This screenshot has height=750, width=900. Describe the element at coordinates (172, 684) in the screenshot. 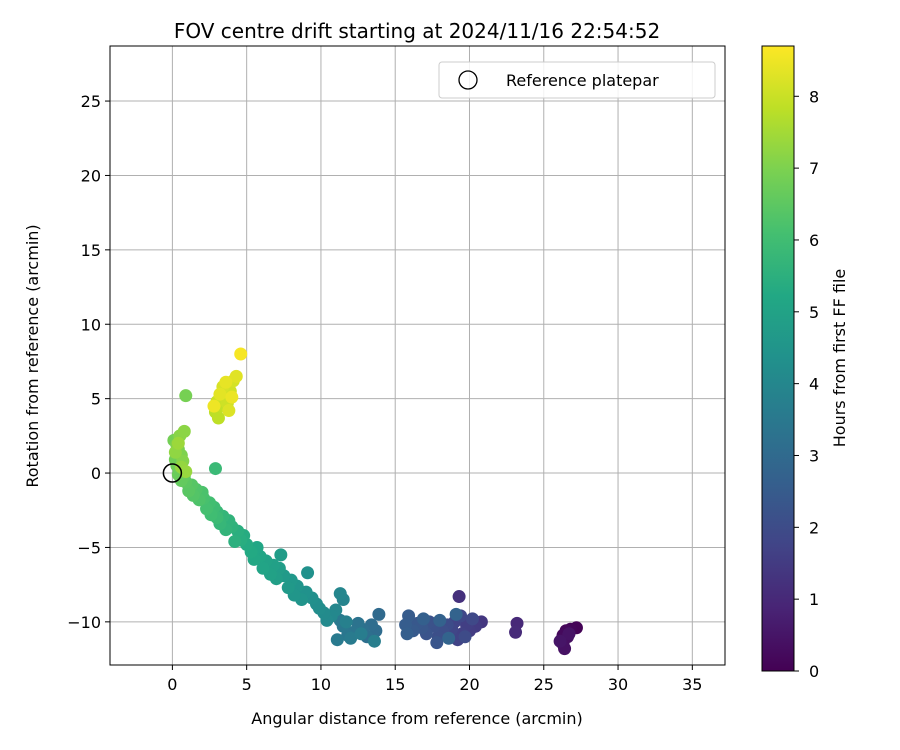

I see `x-tick-label: 0` at that location.